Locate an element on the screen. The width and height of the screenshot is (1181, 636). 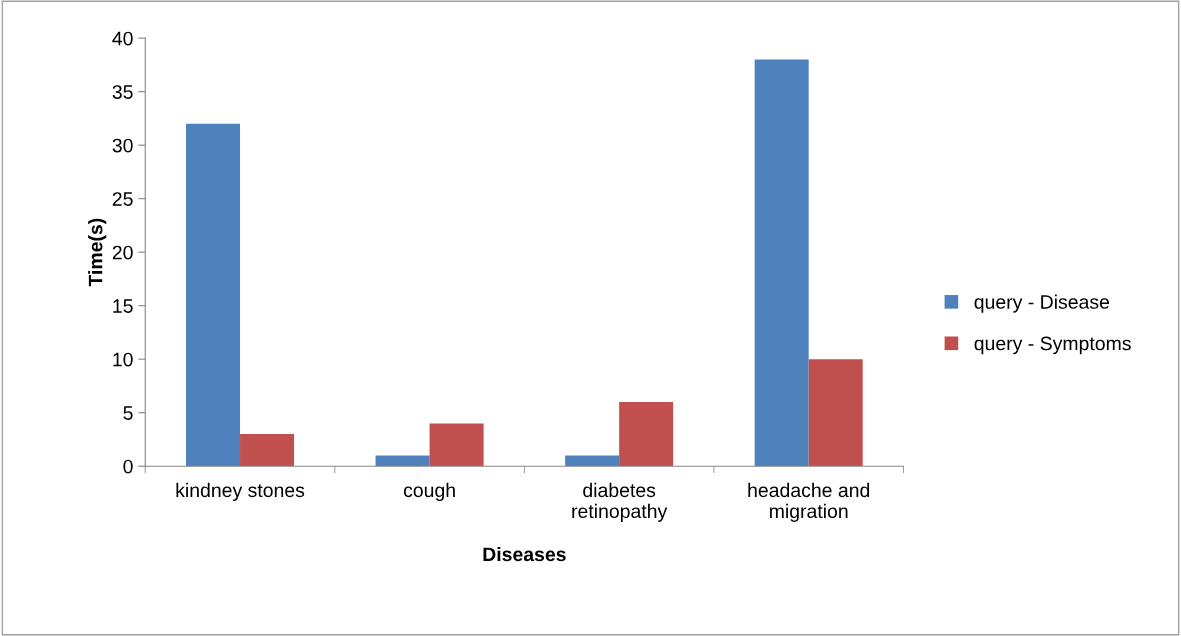
x-tick-label: kindney stones is located at coordinates (240, 491).